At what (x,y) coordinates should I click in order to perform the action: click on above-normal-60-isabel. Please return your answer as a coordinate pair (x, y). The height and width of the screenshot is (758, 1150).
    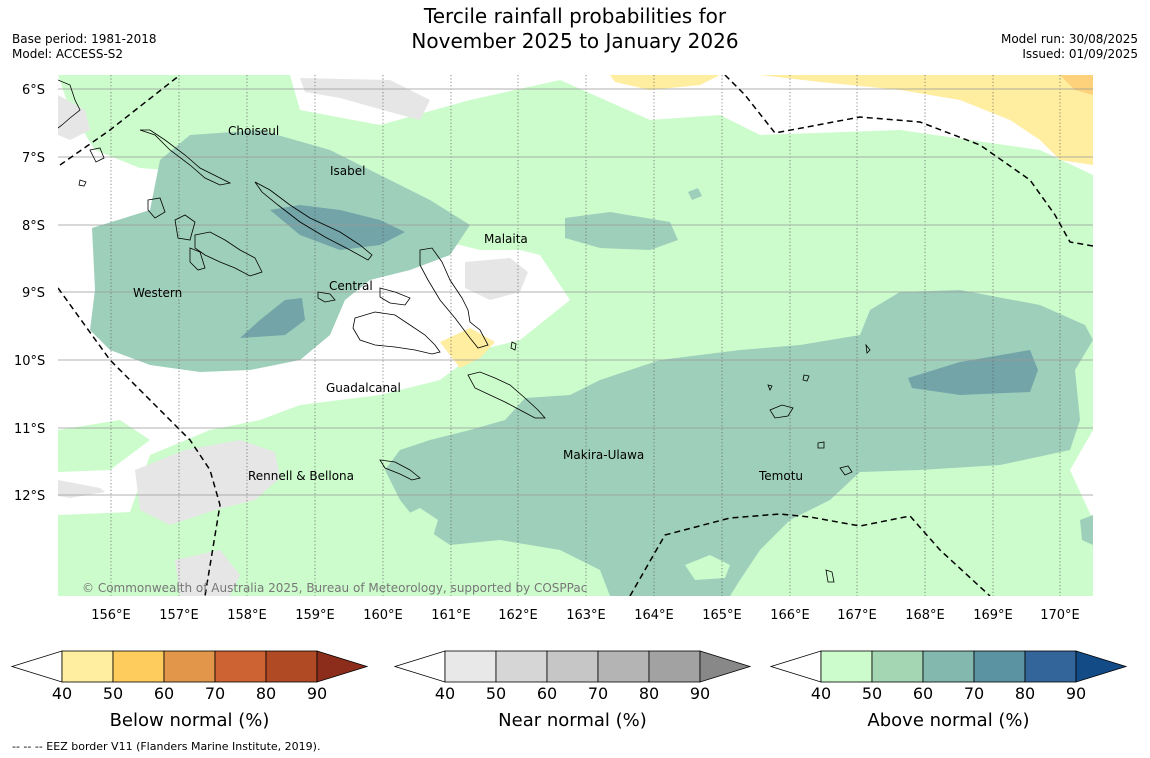
    Looking at the image, I should click on (337, 227).